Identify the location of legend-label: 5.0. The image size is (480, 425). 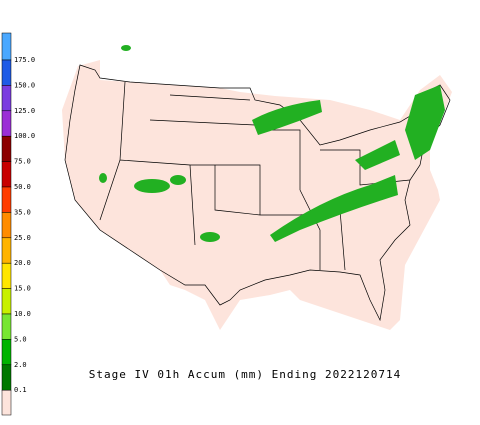
(20, 339).